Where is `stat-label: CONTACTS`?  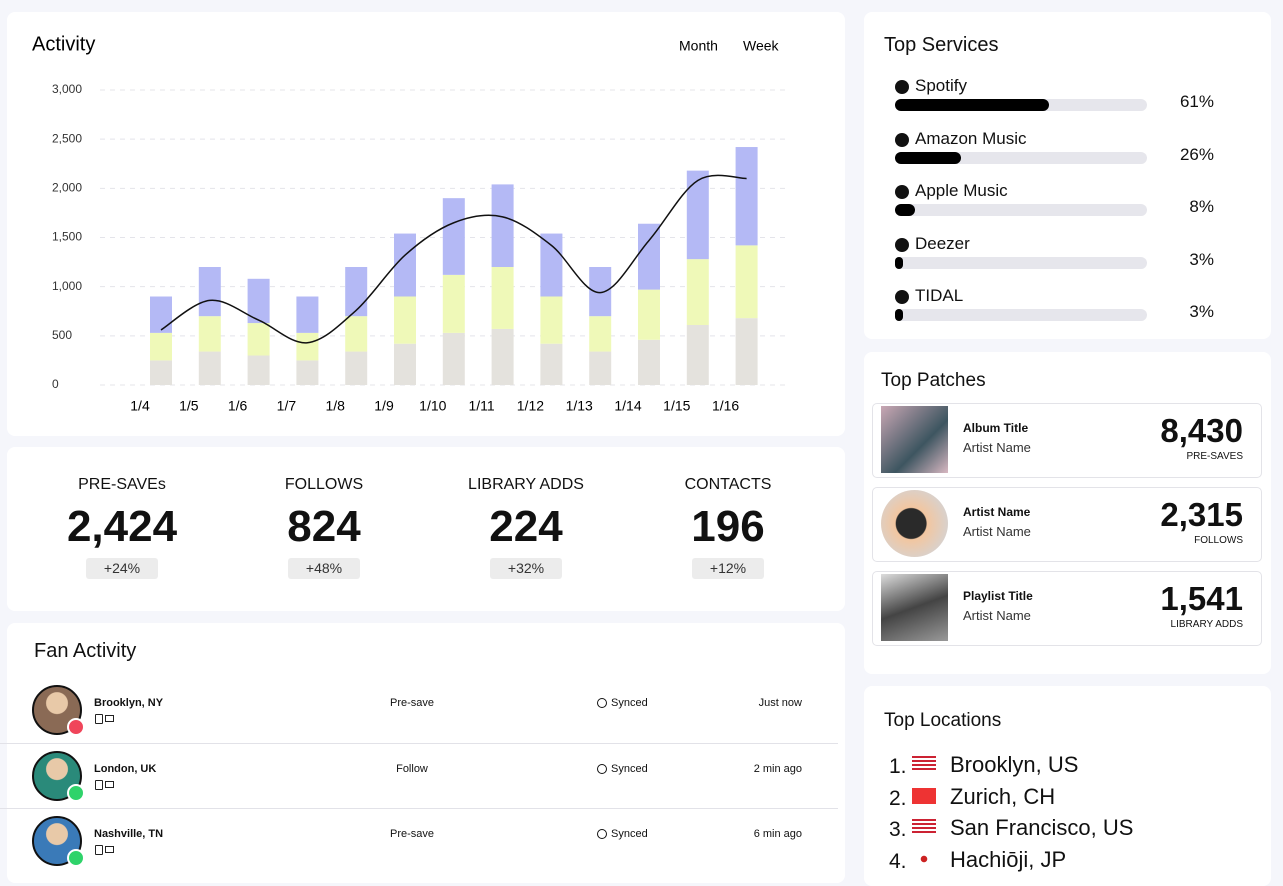
stat-label: CONTACTS is located at coordinates (728, 484).